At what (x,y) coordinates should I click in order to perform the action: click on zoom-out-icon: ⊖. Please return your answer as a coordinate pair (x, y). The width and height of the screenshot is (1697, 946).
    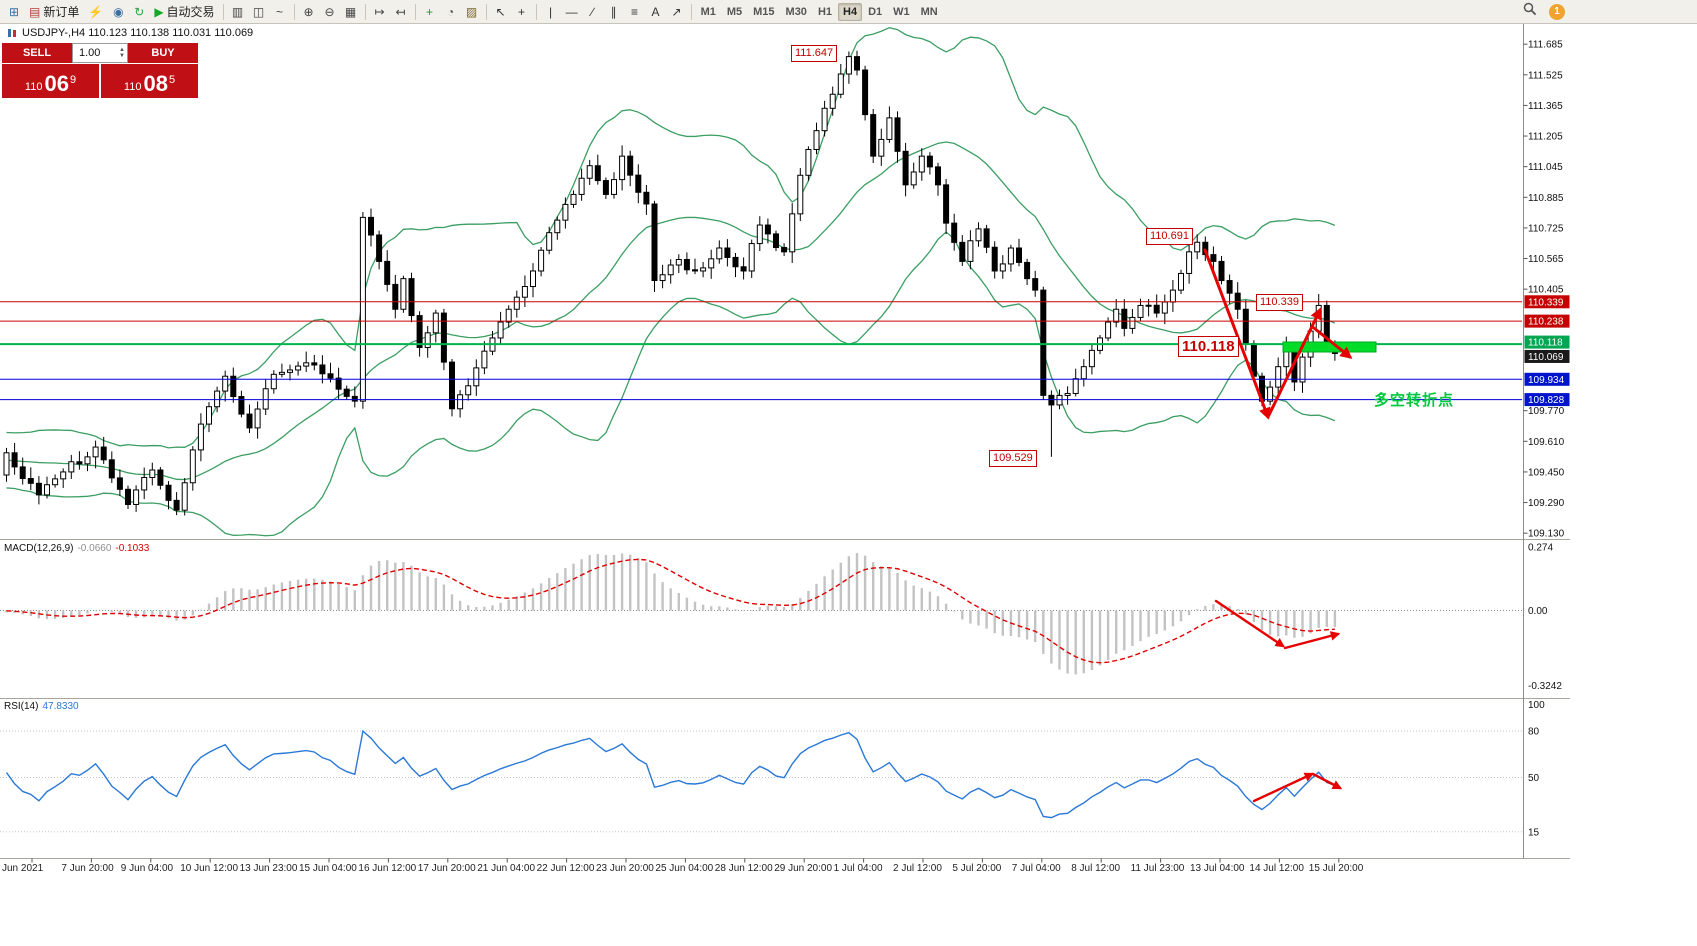
    Looking at the image, I should click on (329, 11).